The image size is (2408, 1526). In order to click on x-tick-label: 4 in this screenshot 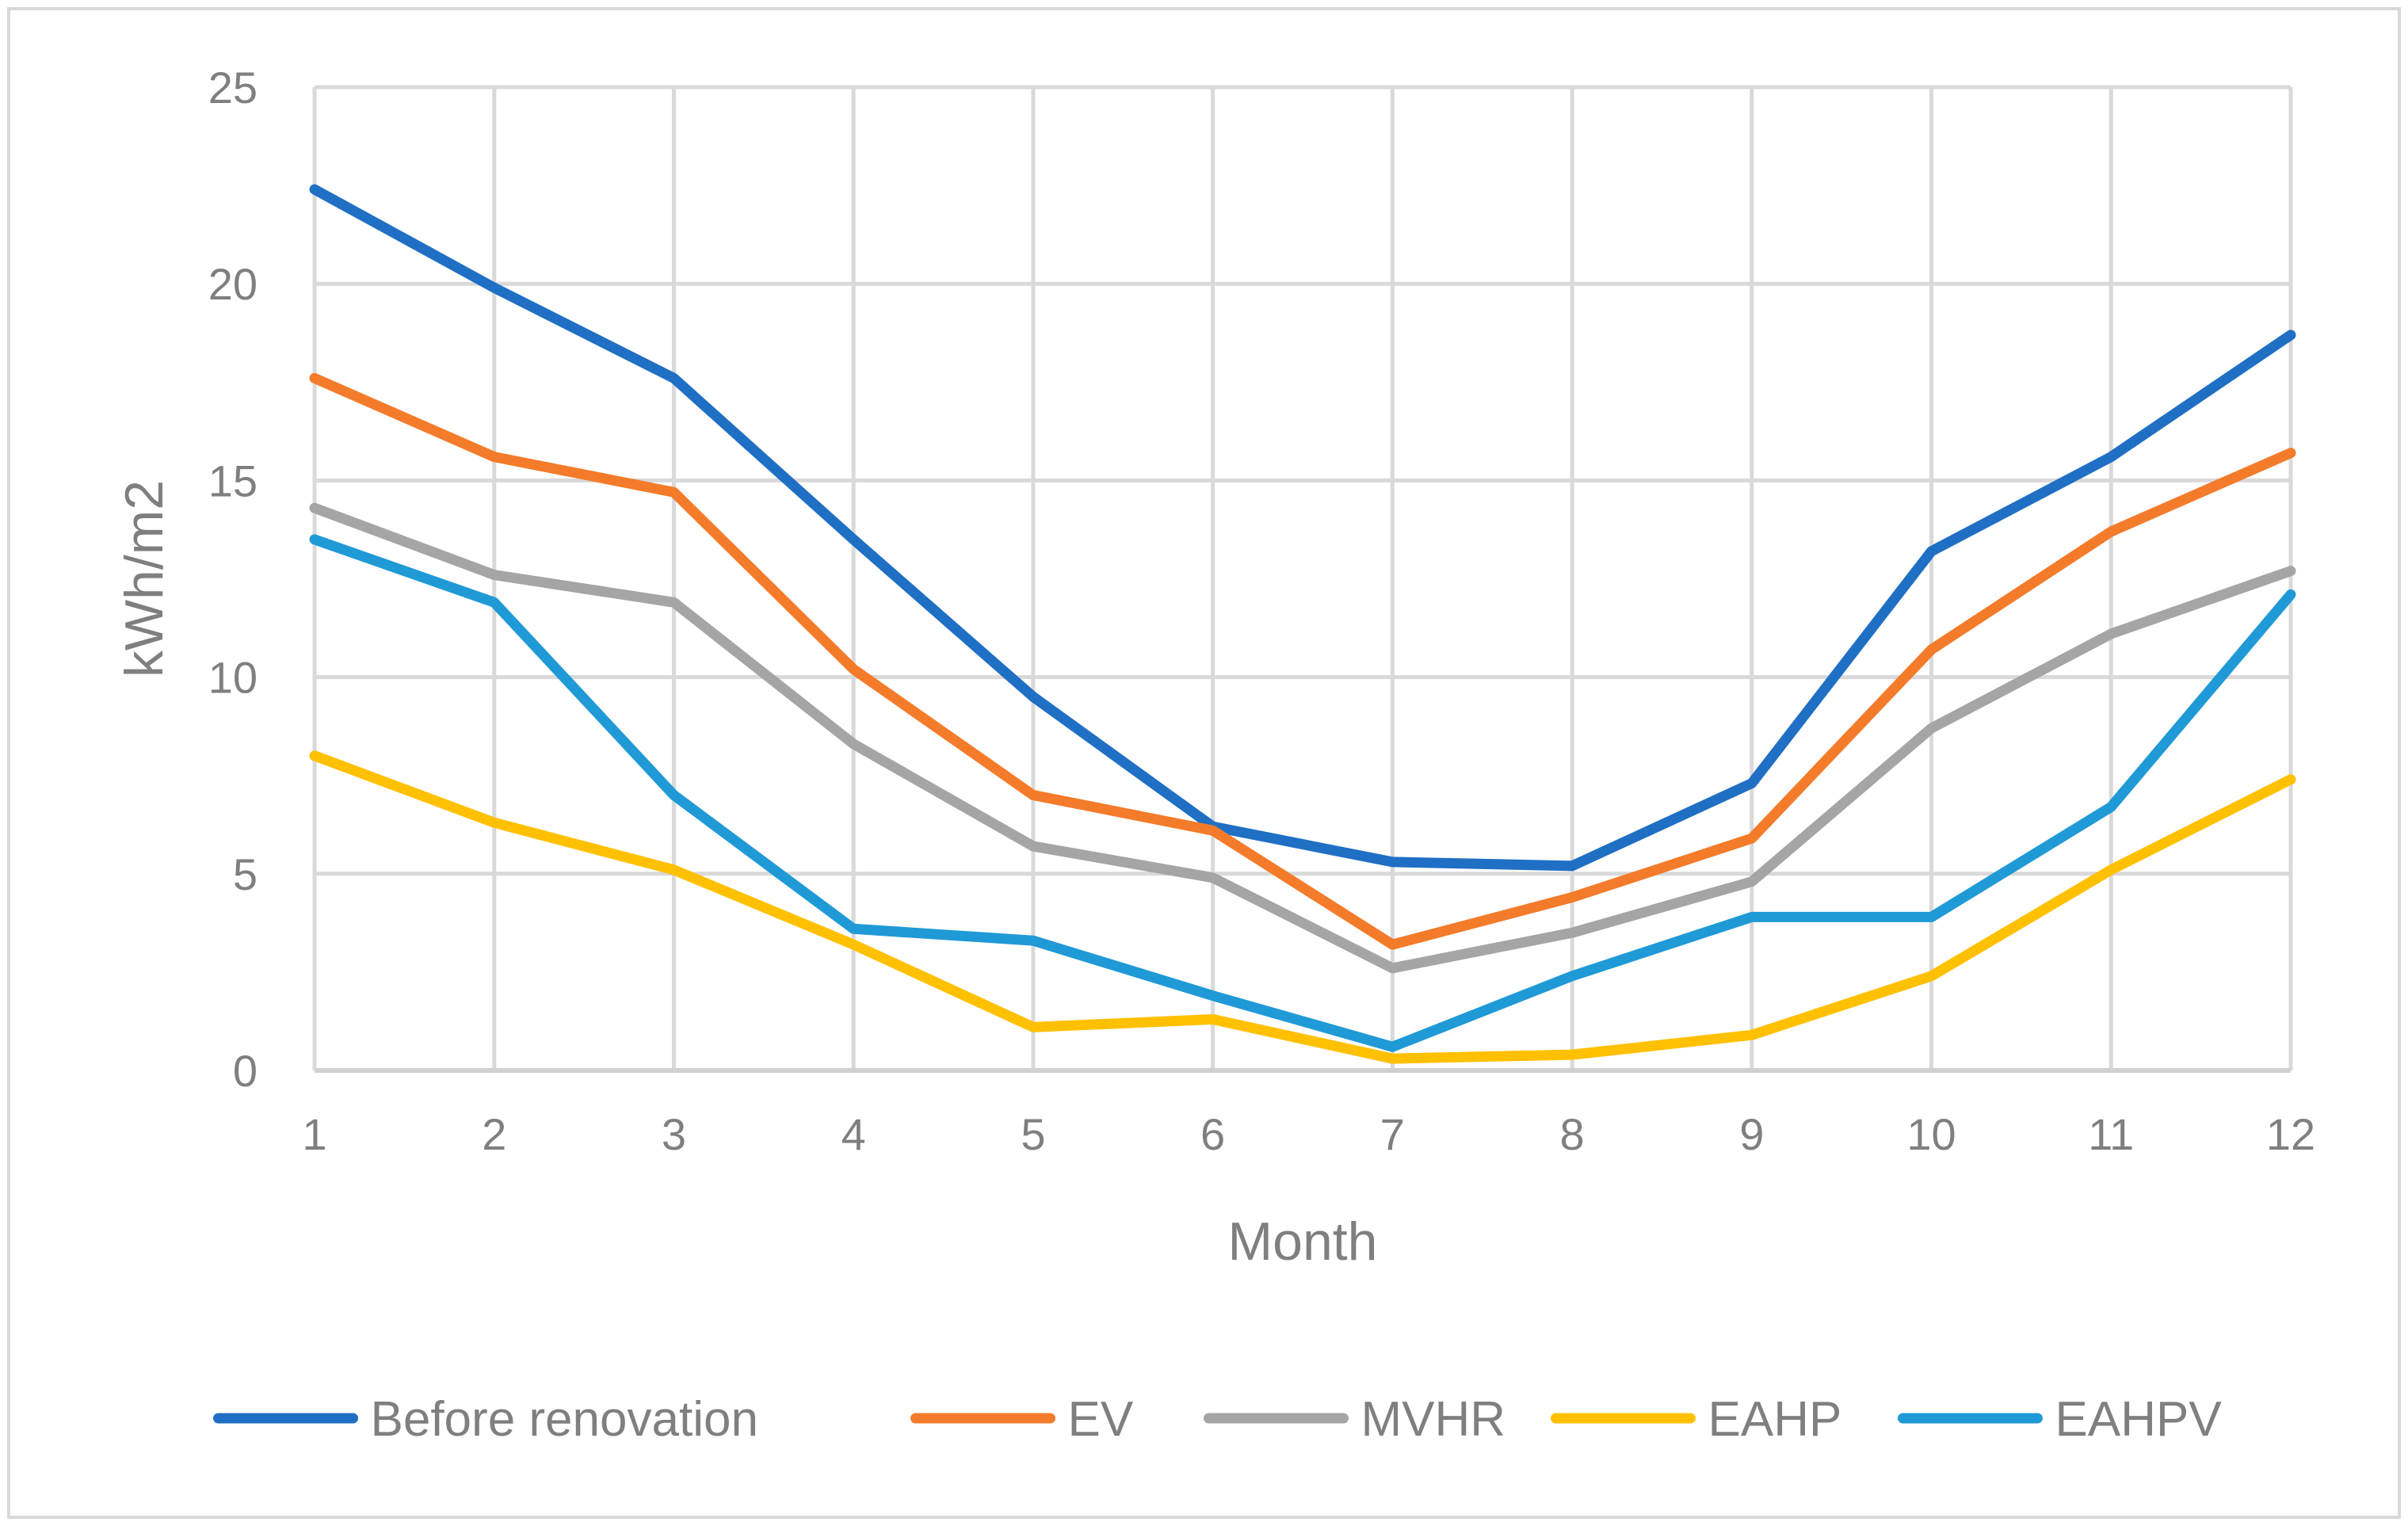, I will do `click(853, 1134)`.